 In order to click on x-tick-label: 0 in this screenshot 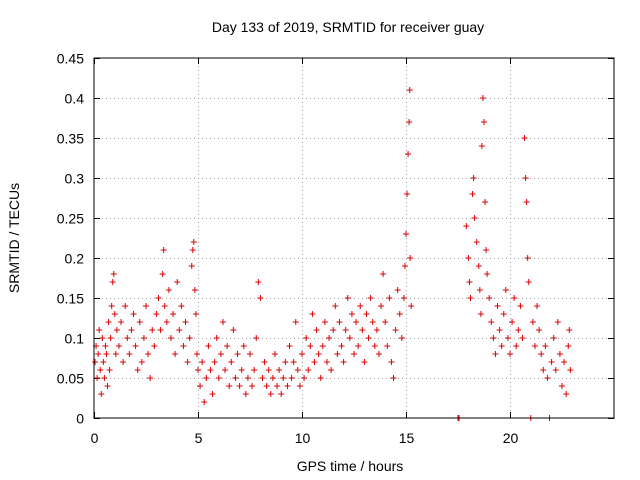, I will do `click(95, 438)`.